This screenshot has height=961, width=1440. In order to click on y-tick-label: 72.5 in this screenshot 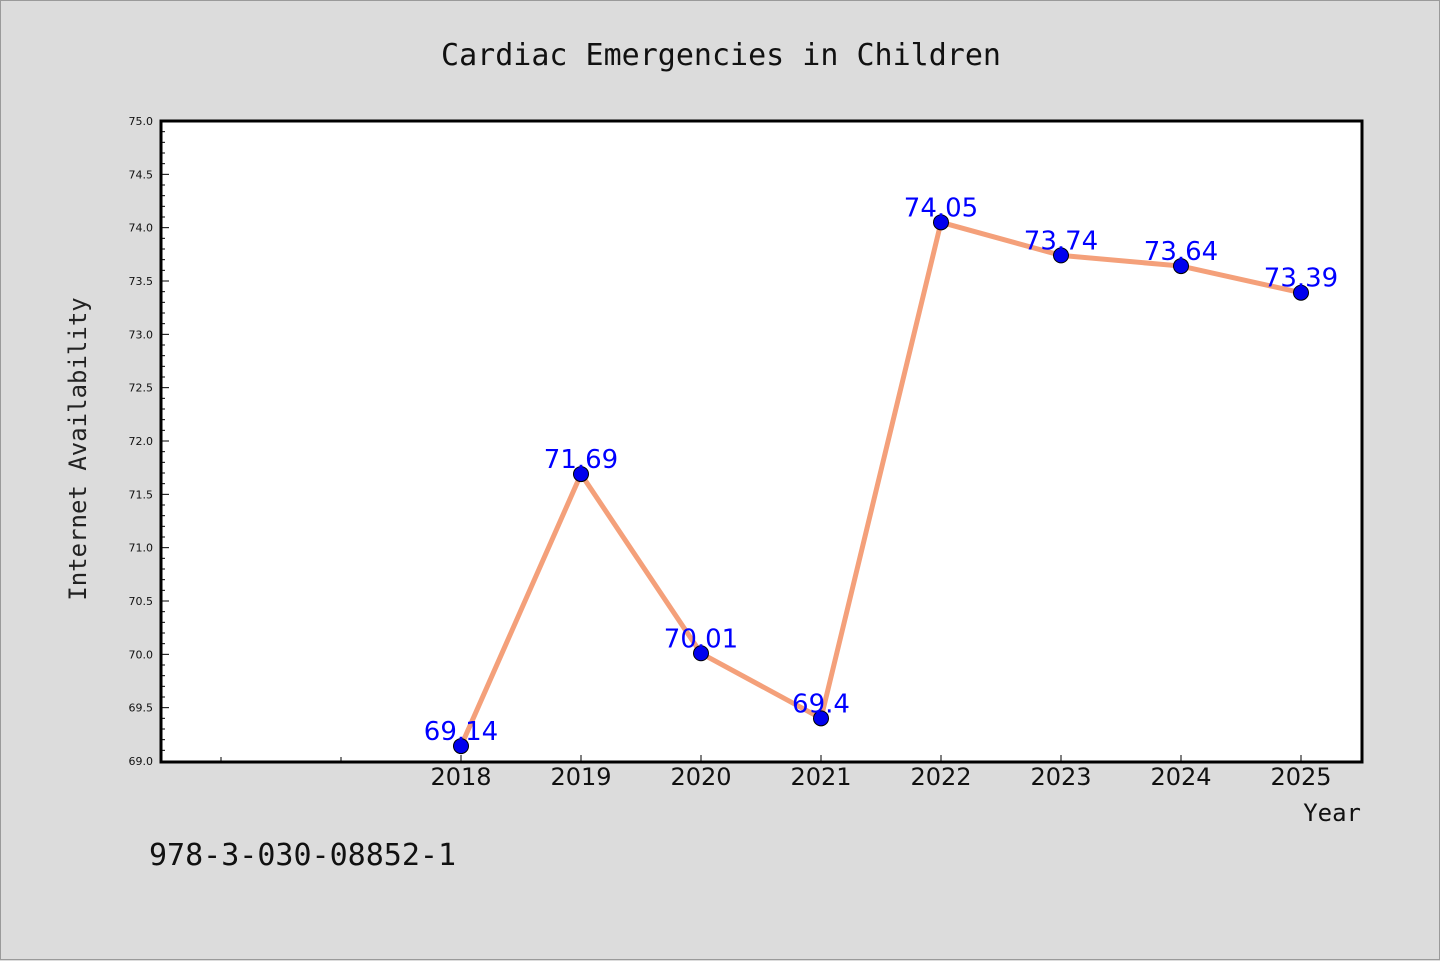, I will do `click(141, 388)`.